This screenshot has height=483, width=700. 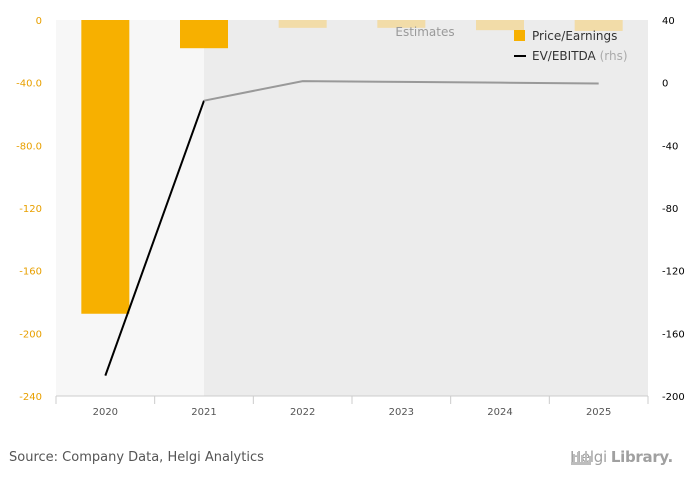 I want to click on line-ev-ebitda-estimates, so click(x=401, y=91).